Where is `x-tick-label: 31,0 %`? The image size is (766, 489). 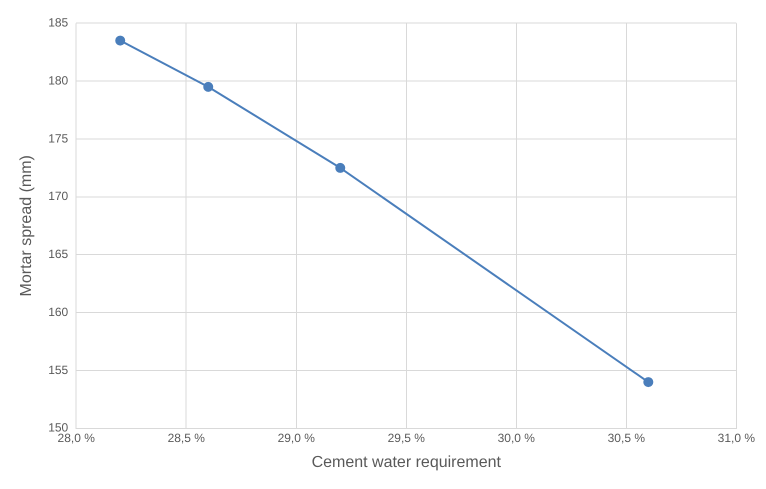 x-tick-label: 31,0 % is located at coordinates (737, 437).